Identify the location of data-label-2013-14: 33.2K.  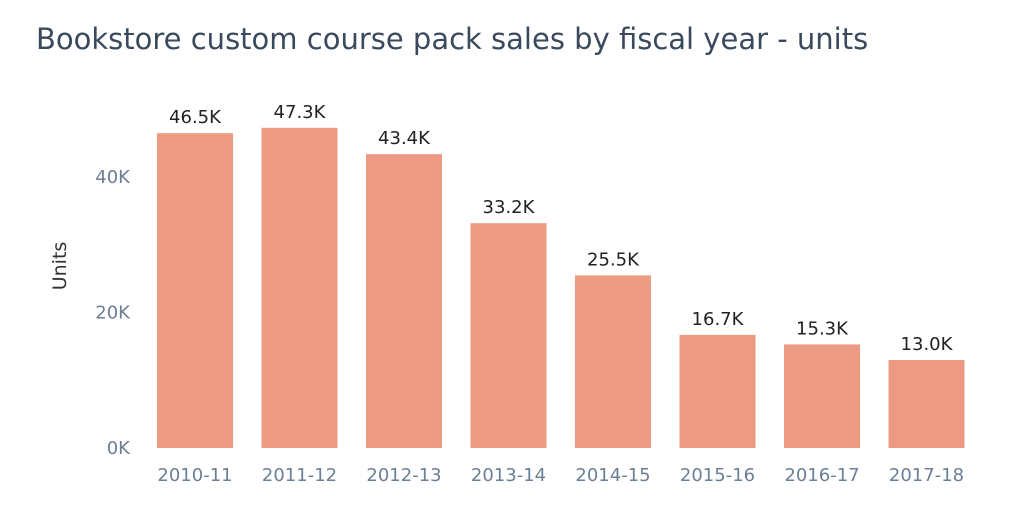
(509, 207).